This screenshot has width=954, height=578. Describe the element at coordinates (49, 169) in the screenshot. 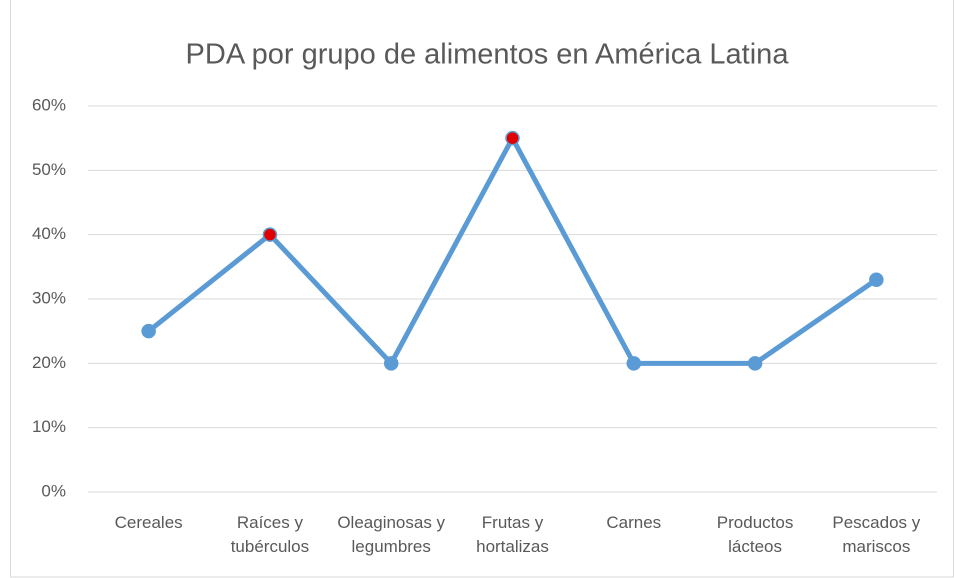

I see `y-tick-label: 50%` at that location.